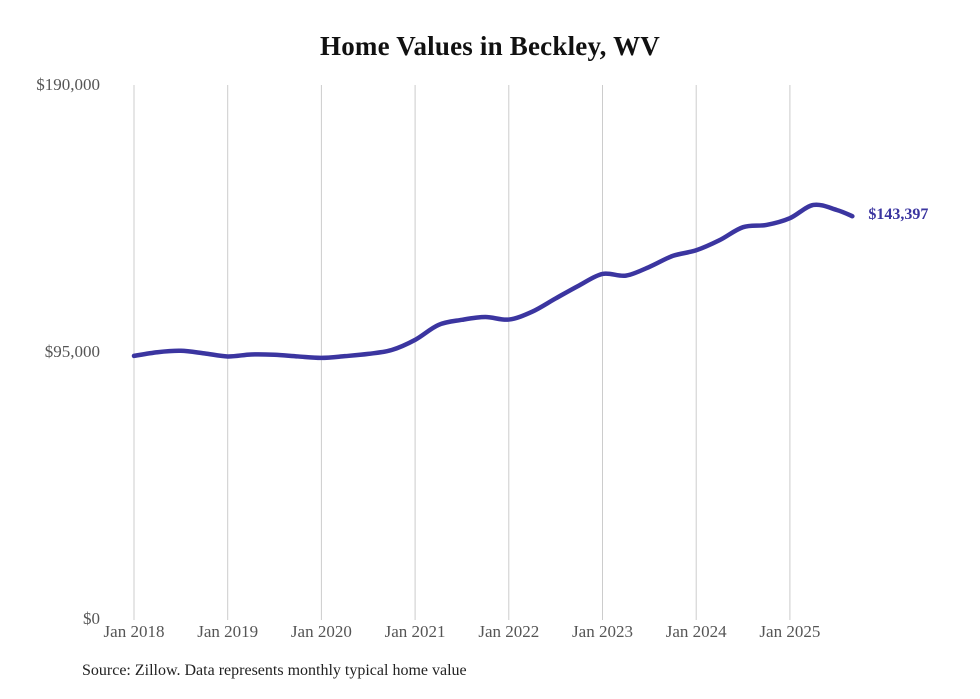 The width and height of the screenshot is (980, 699). Describe the element at coordinates (602, 631) in the screenshot. I see `x-axis-tick-label: Jan 2023` at that location.